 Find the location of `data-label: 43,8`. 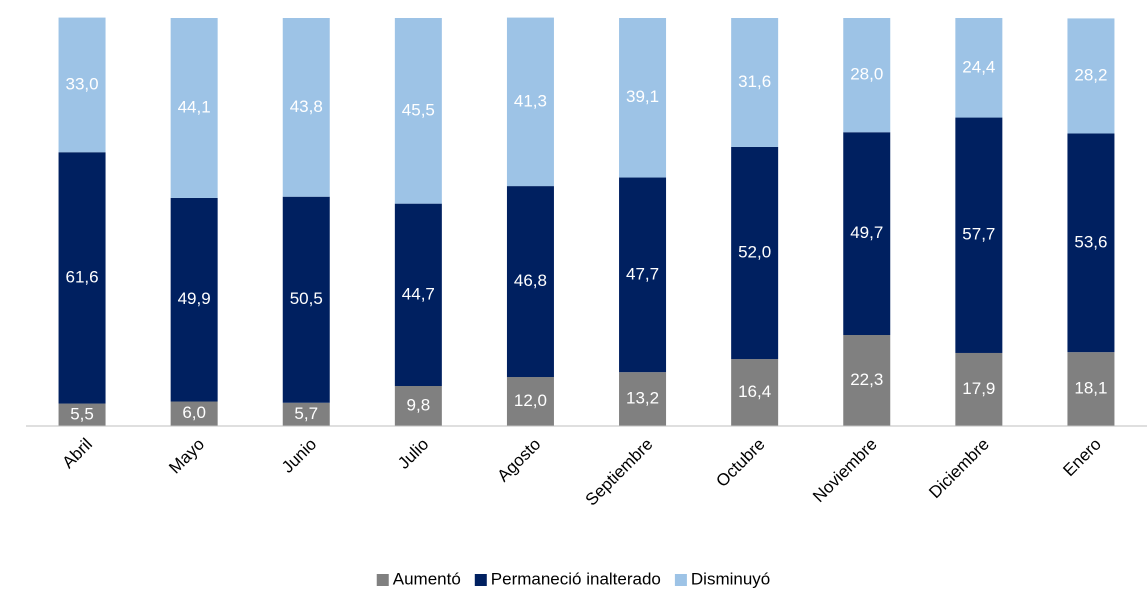

data-label: 43,8 is located at coordinates (306, 106).